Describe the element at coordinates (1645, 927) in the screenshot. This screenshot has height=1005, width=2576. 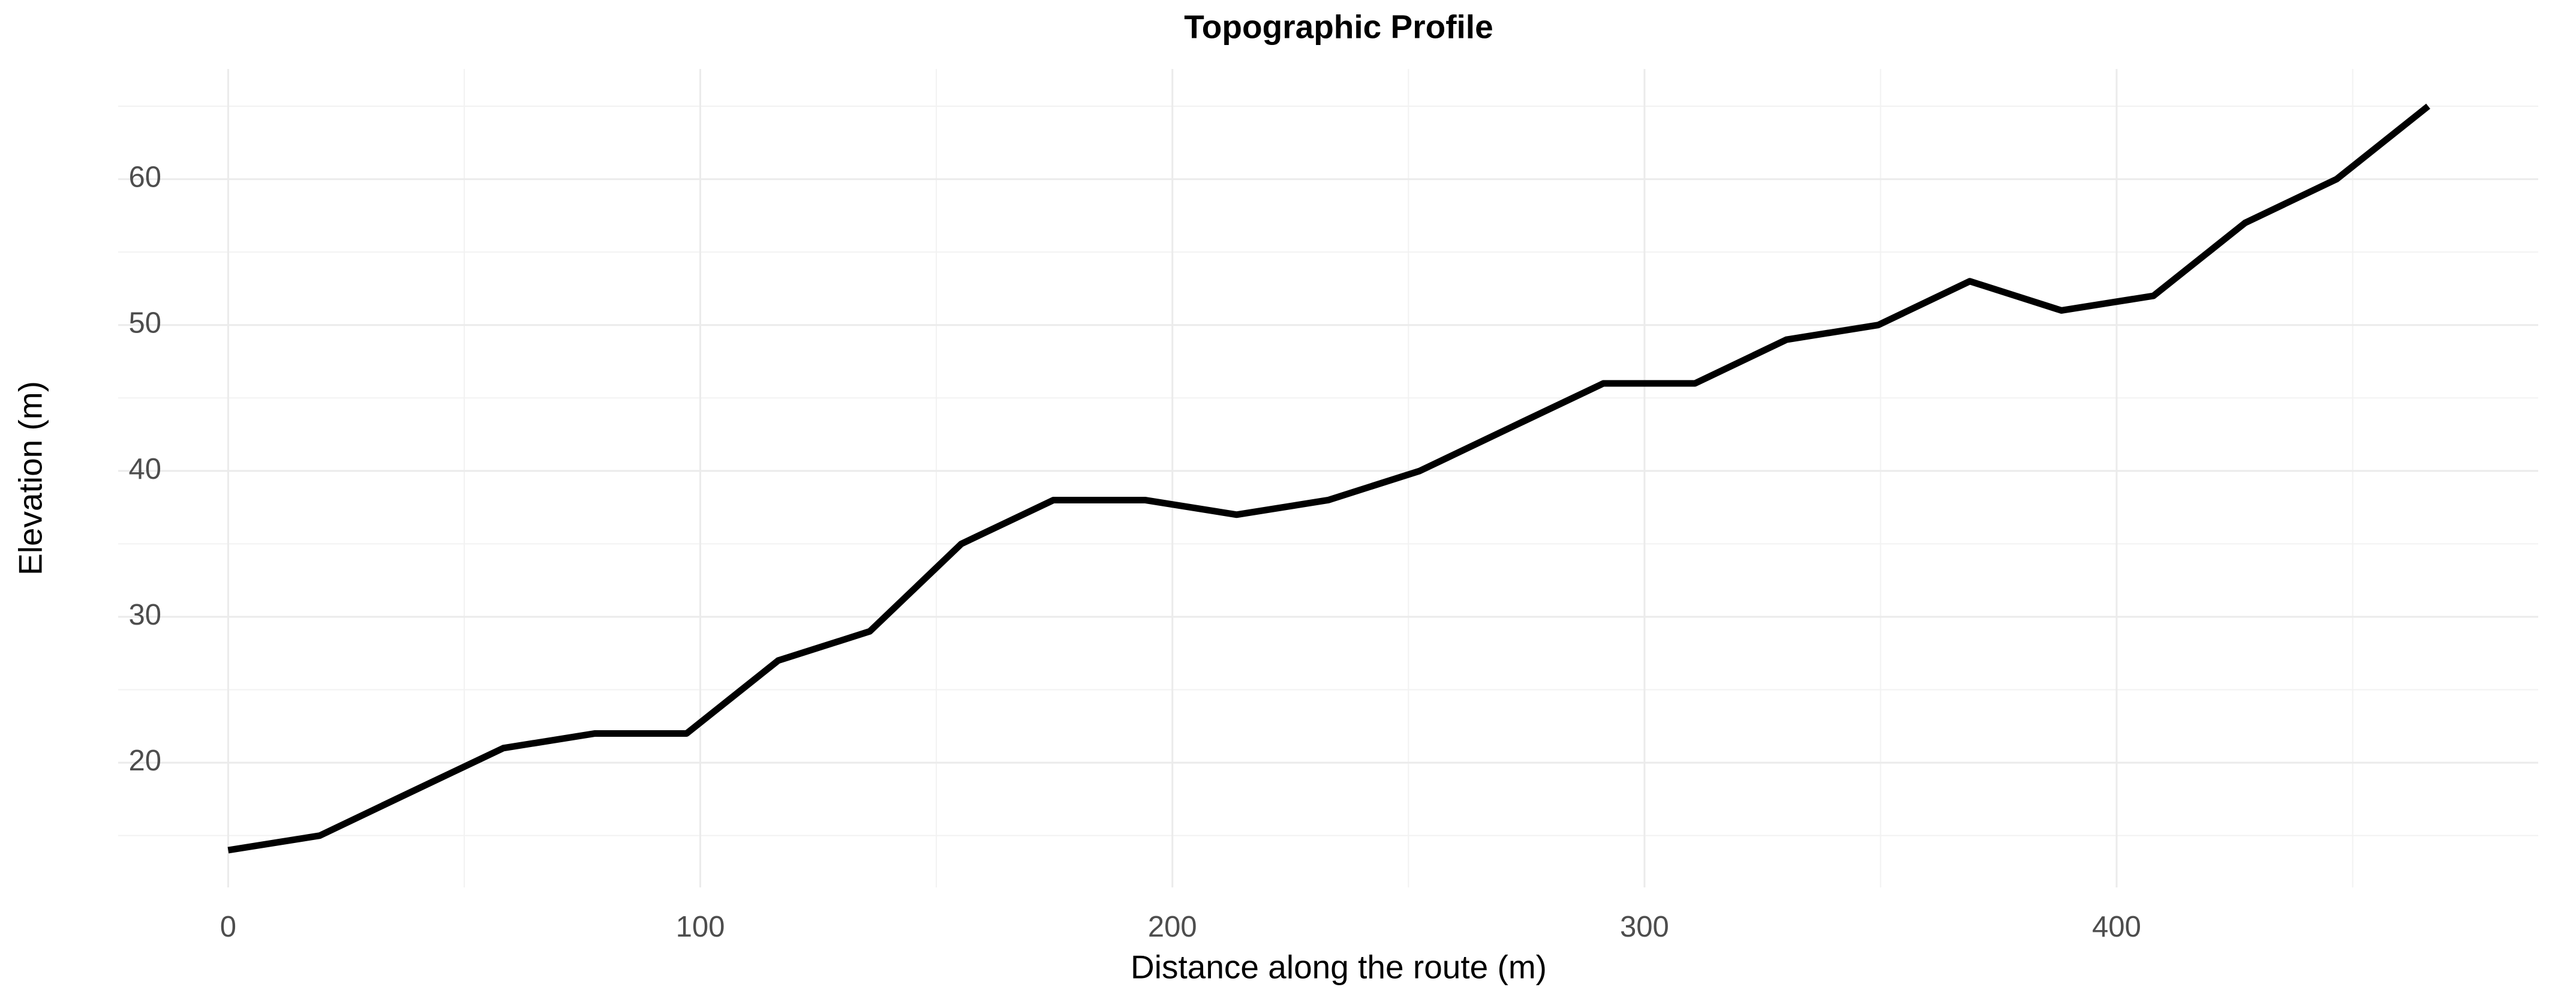
I see `x-tick-label: 300` at that location.